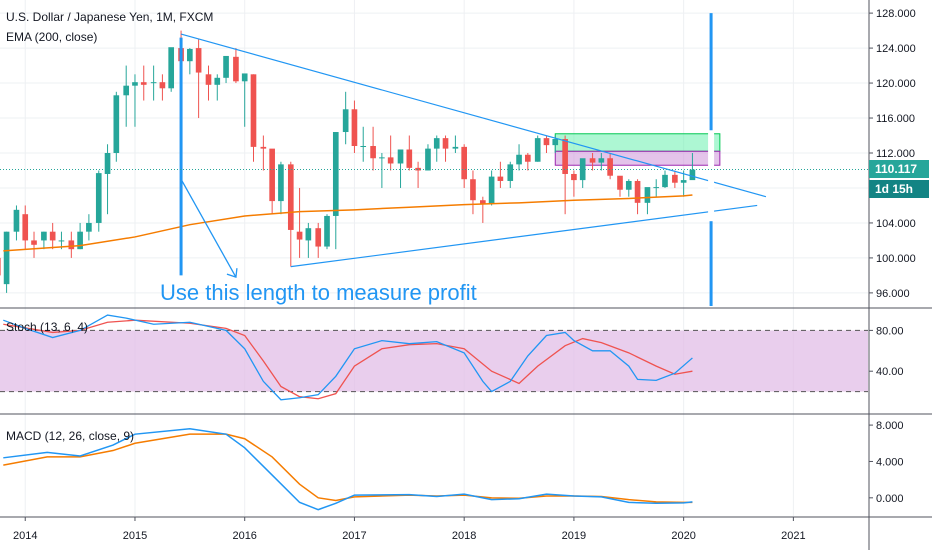  What do you see at coordinates (110, 17) in the screenshot?
I see `chart-title: U.S. Dollar / Japanese Yen, 1M, FXCM` at bounding box center [110, 17].